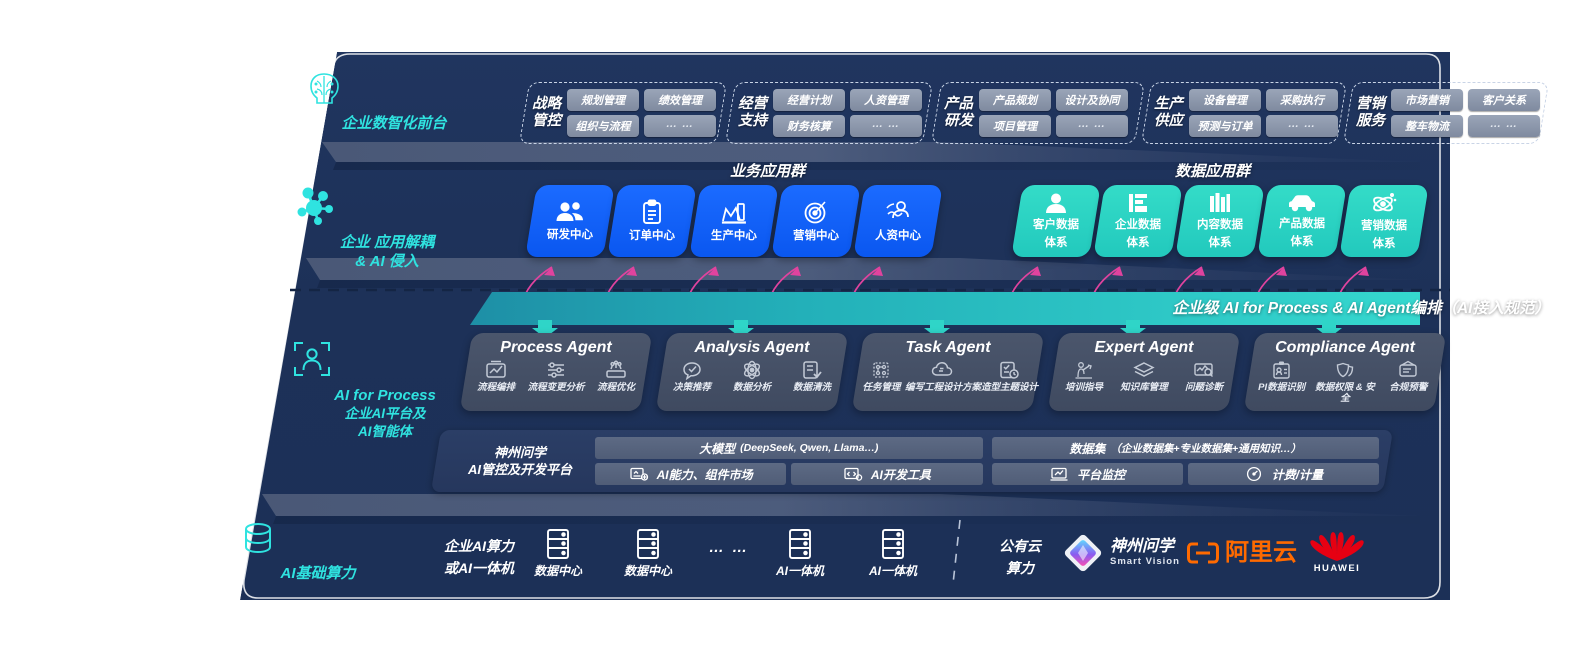 This screenshot has width=1572, height=647. Describe the element at coordinates (1344, 382) in the screenshot. I see `agent-item: 数据权限 & 安全` at that location.